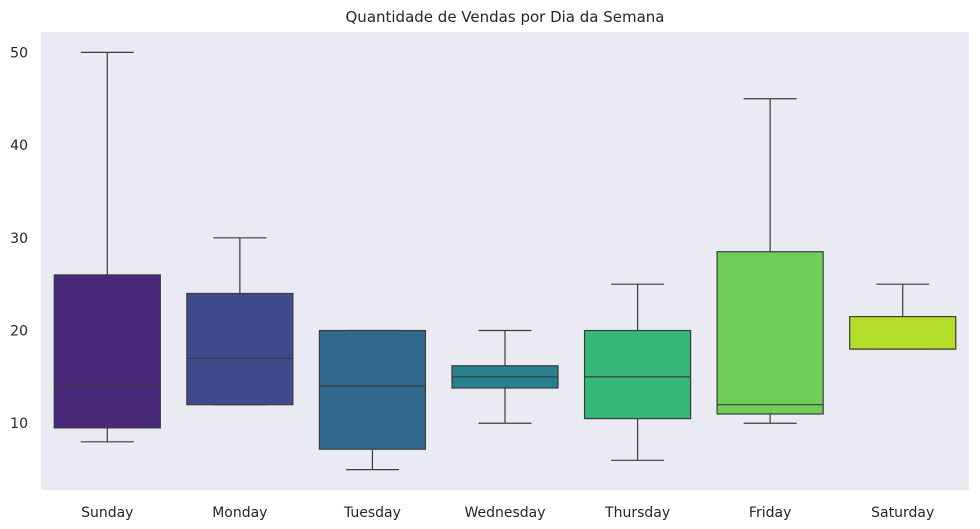 The width and height of the screenshot is (980, 529). I want to click on y-tick-label: 20, so click(19, 332).